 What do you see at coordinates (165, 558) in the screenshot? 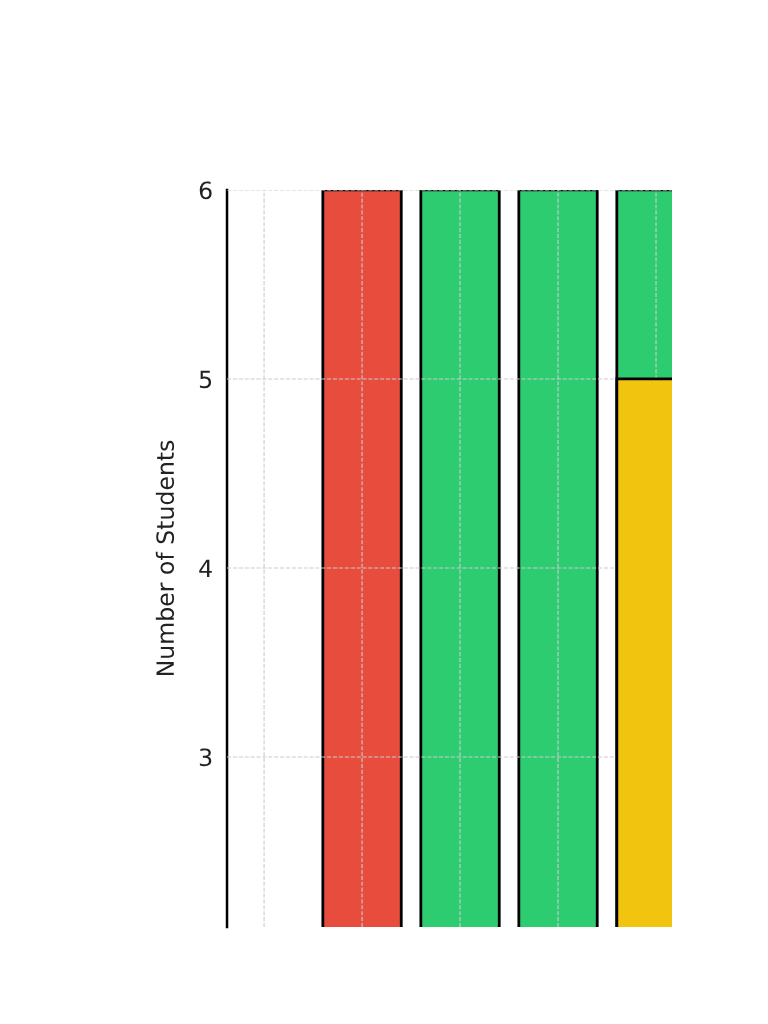
I see `y-axis-title: Number of Students` at bounding box center [165, 558].